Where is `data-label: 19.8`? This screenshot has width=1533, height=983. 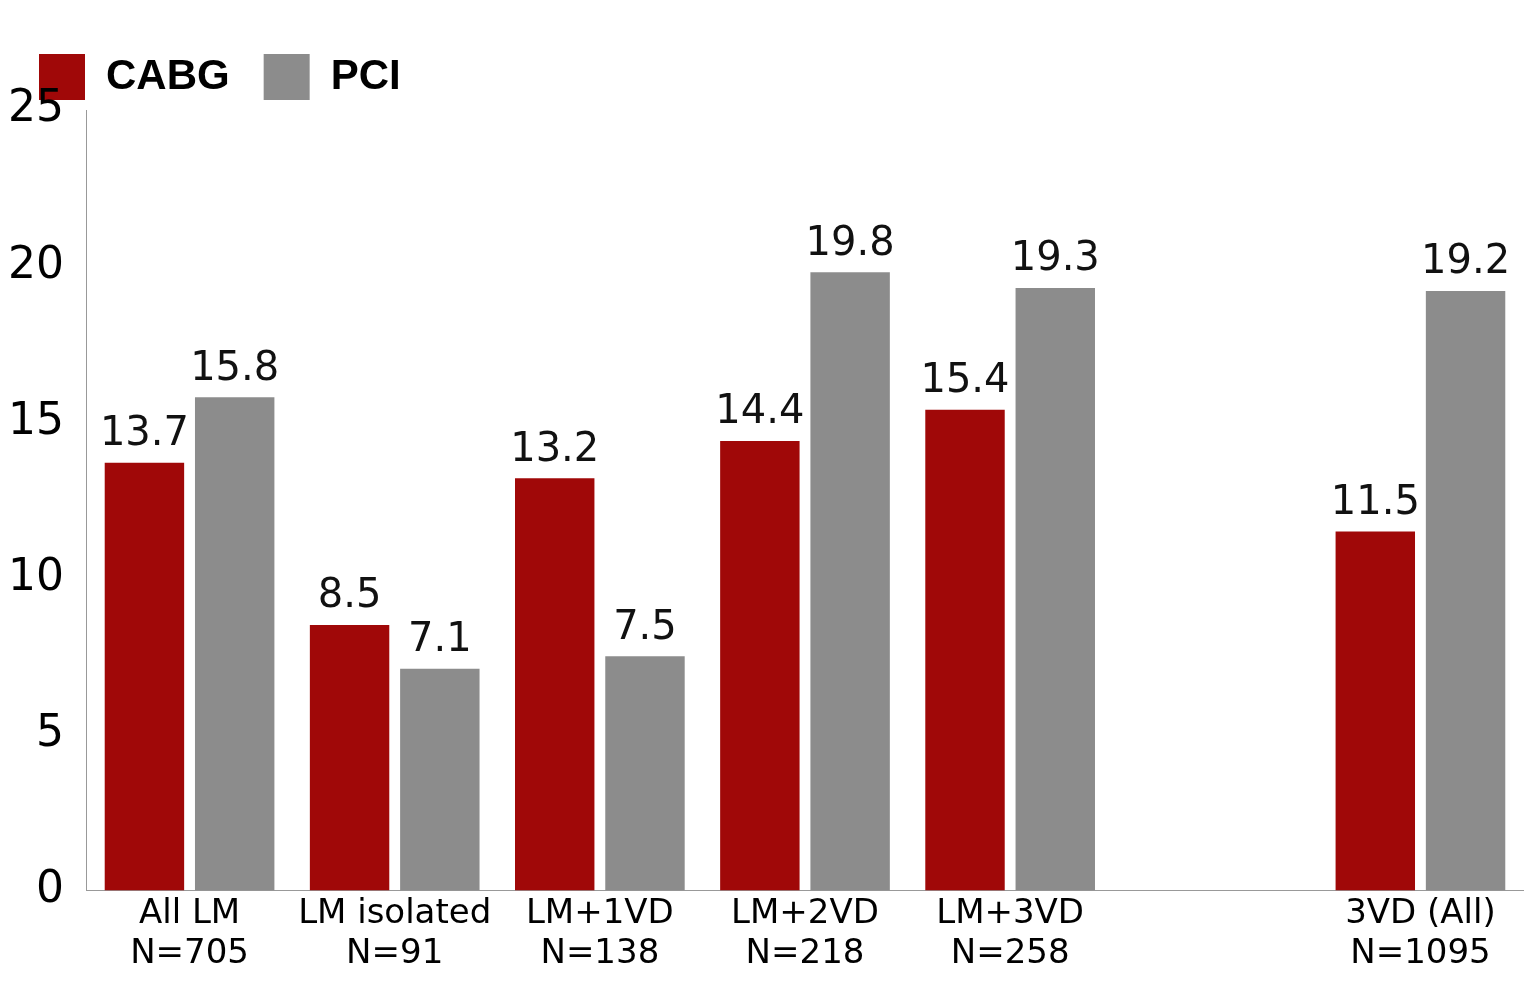
data-label: 19.8 is located at coordinates (850, 240).